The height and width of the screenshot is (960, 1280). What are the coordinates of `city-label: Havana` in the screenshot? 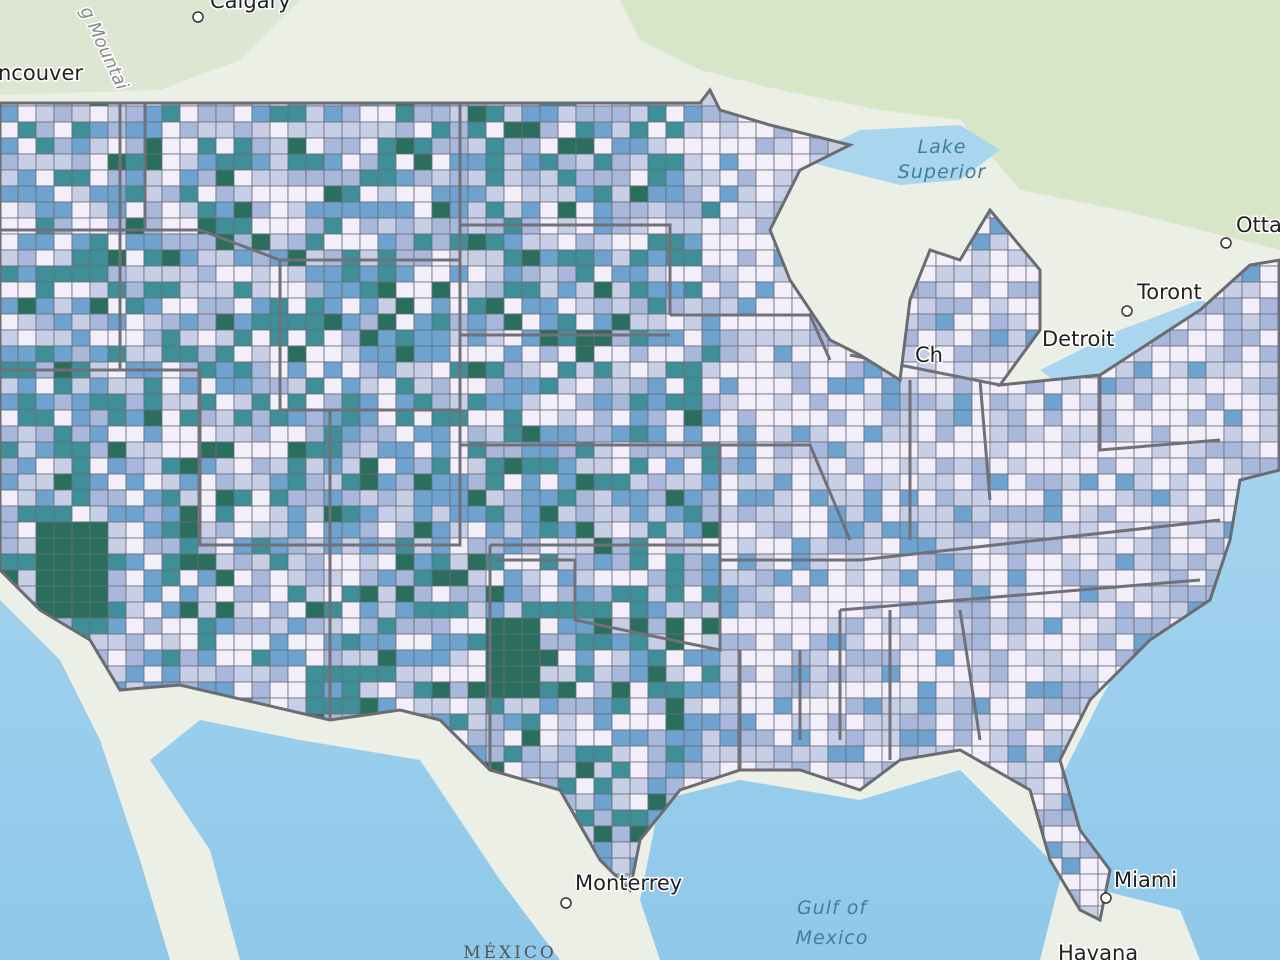 It's located at (1098, 950).